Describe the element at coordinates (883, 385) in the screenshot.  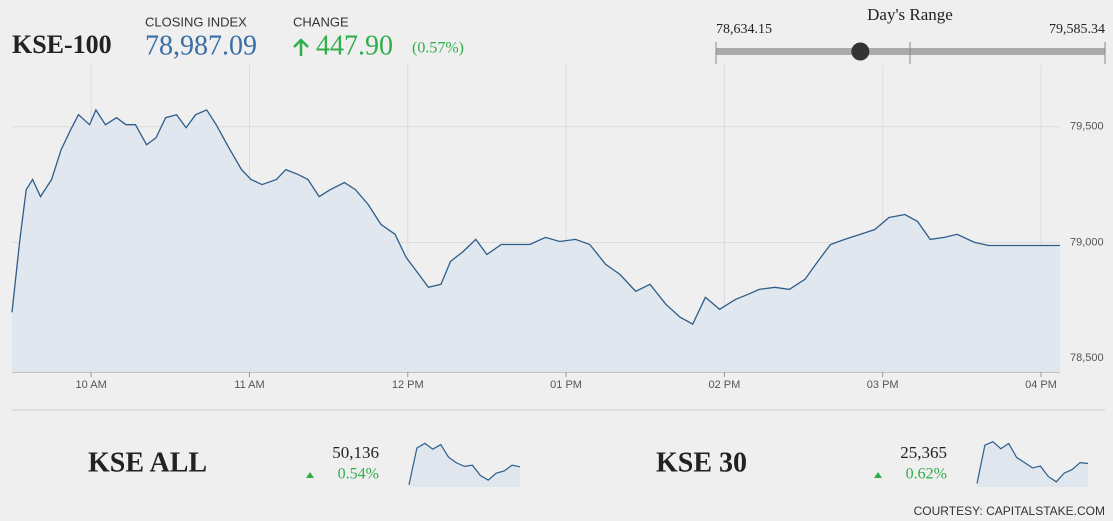
I see `x-tick-label: 03 PM` at that location.